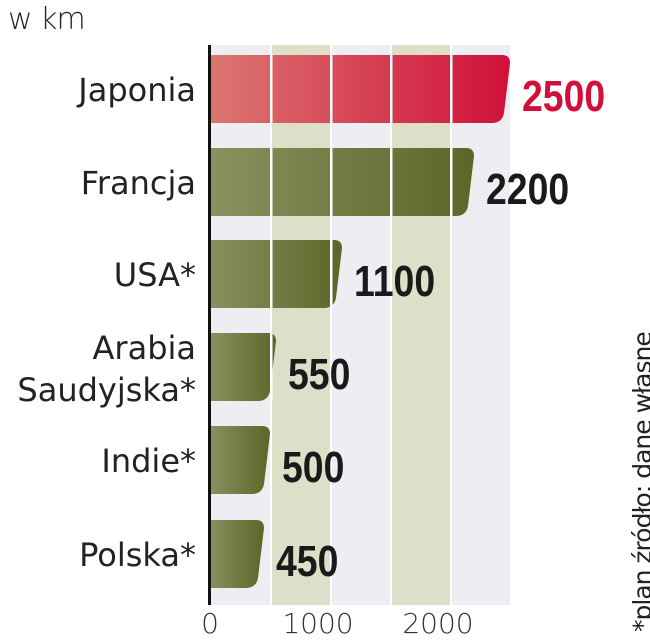  What do you see at coordinates (563, 96) in the screenshot?
I see `value-label: 2500` at bounding box center [563, 96].